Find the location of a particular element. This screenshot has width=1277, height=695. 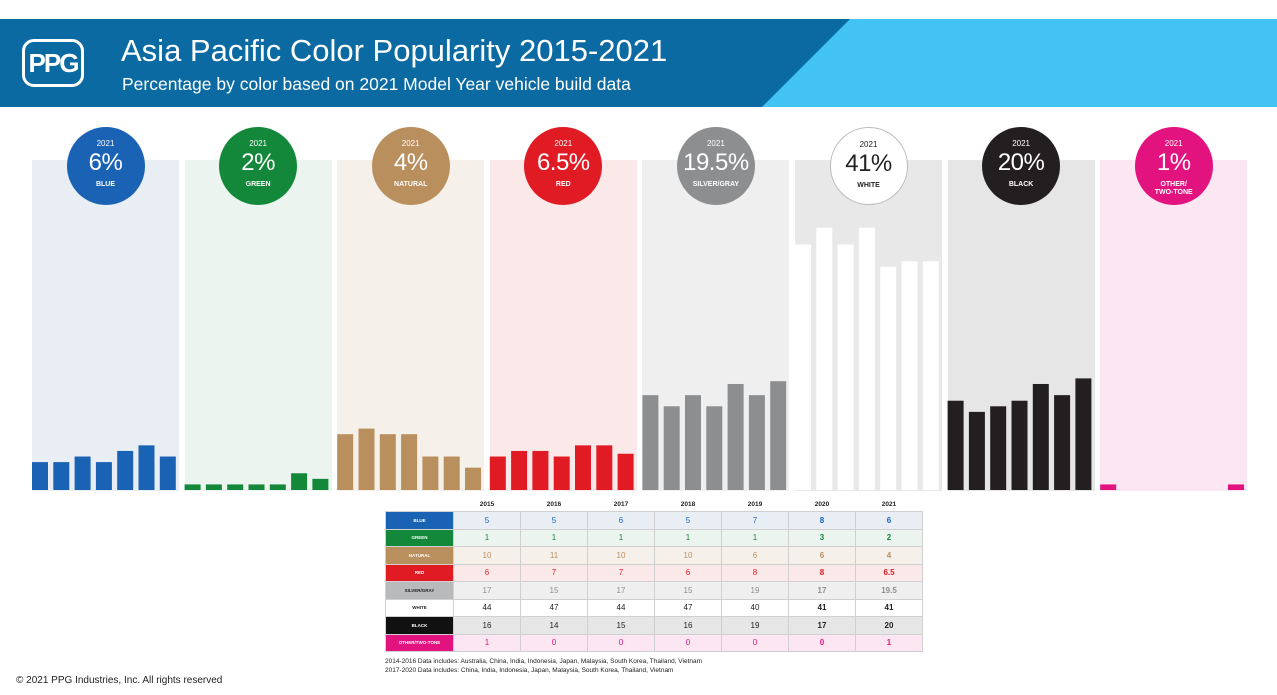

table-row-white: WHITE 44 47 44 47 40 41 41 is located at coordinates (654, 607).